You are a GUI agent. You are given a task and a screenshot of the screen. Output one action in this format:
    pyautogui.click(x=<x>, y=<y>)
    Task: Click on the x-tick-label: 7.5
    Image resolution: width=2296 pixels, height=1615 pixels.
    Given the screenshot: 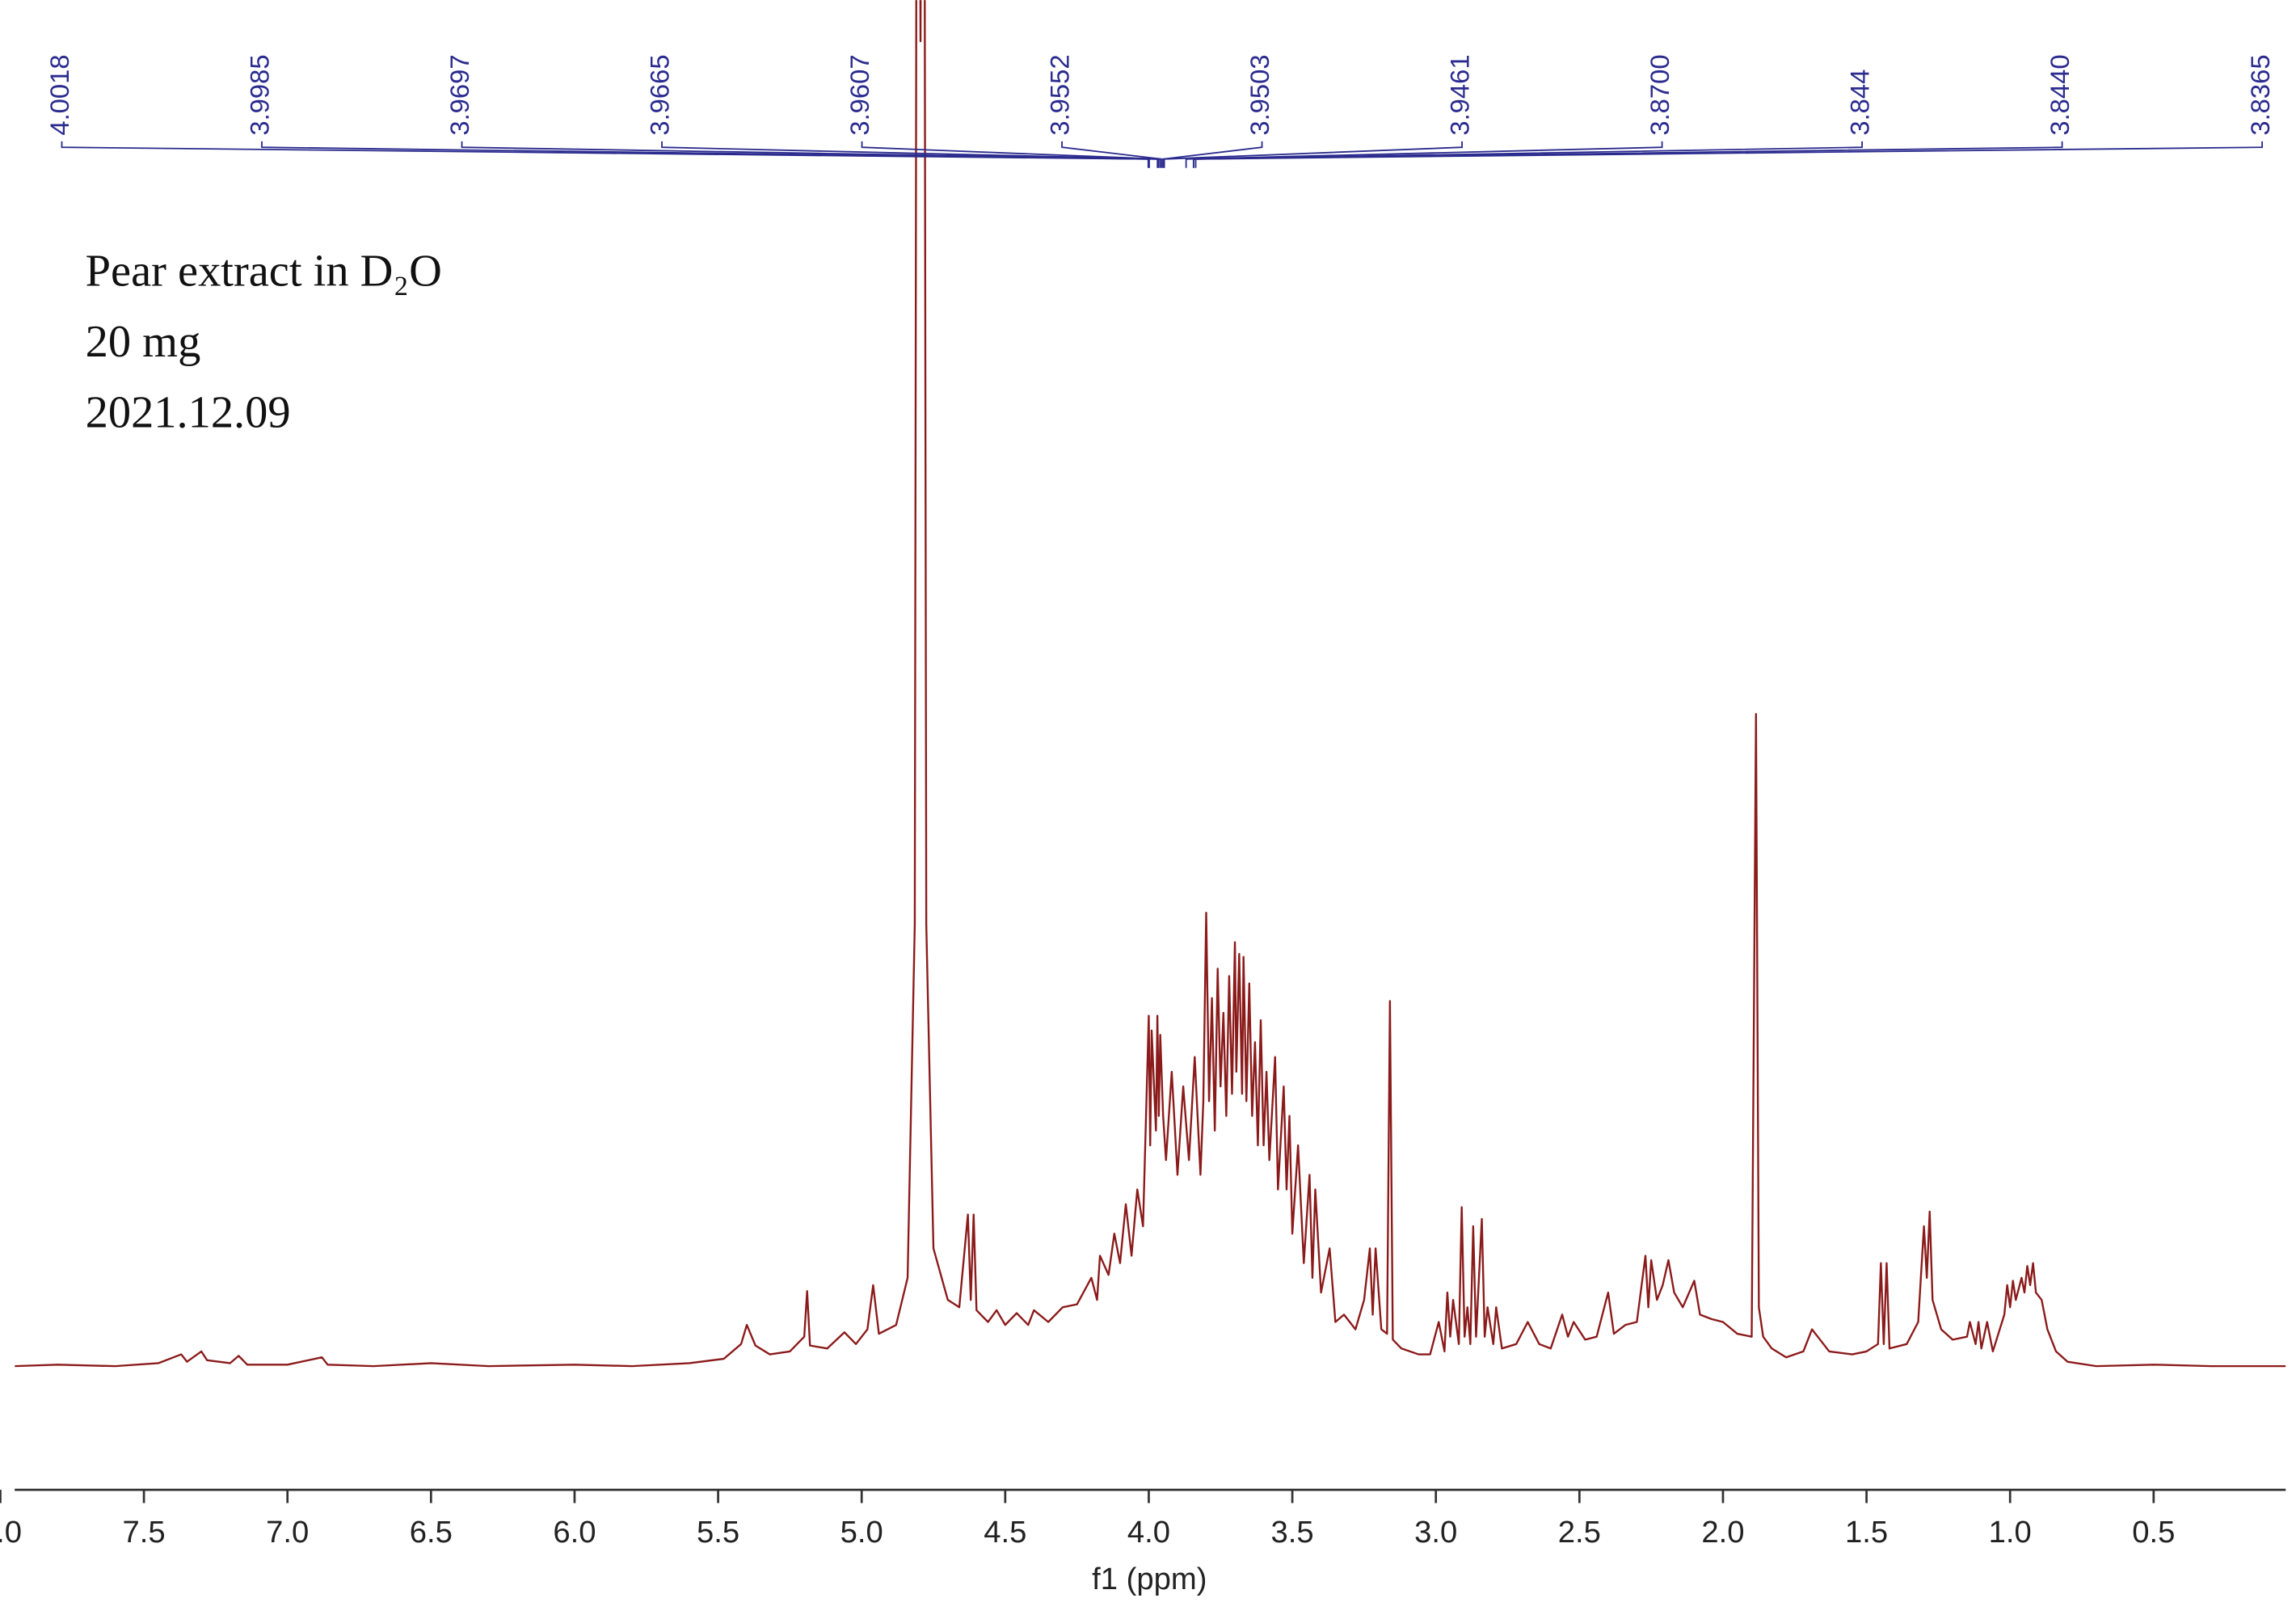 What is the action you would take?
    pyautogui.click(x=143, y=1532)
    